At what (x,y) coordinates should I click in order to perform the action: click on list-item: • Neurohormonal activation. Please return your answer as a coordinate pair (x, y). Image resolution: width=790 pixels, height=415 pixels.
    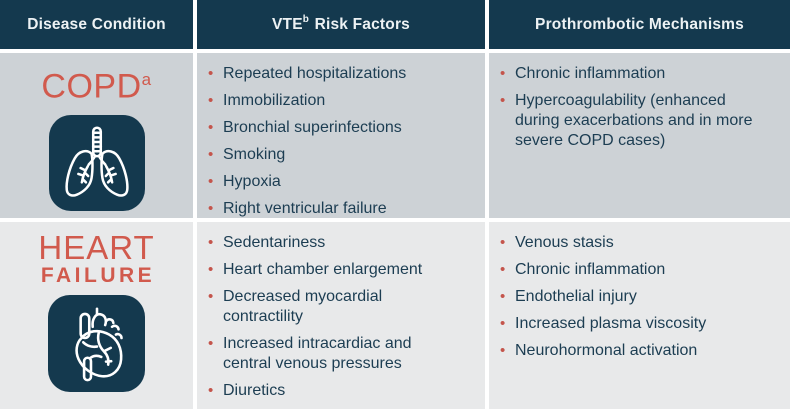
    Looking at the image, I should click on (632, 351).